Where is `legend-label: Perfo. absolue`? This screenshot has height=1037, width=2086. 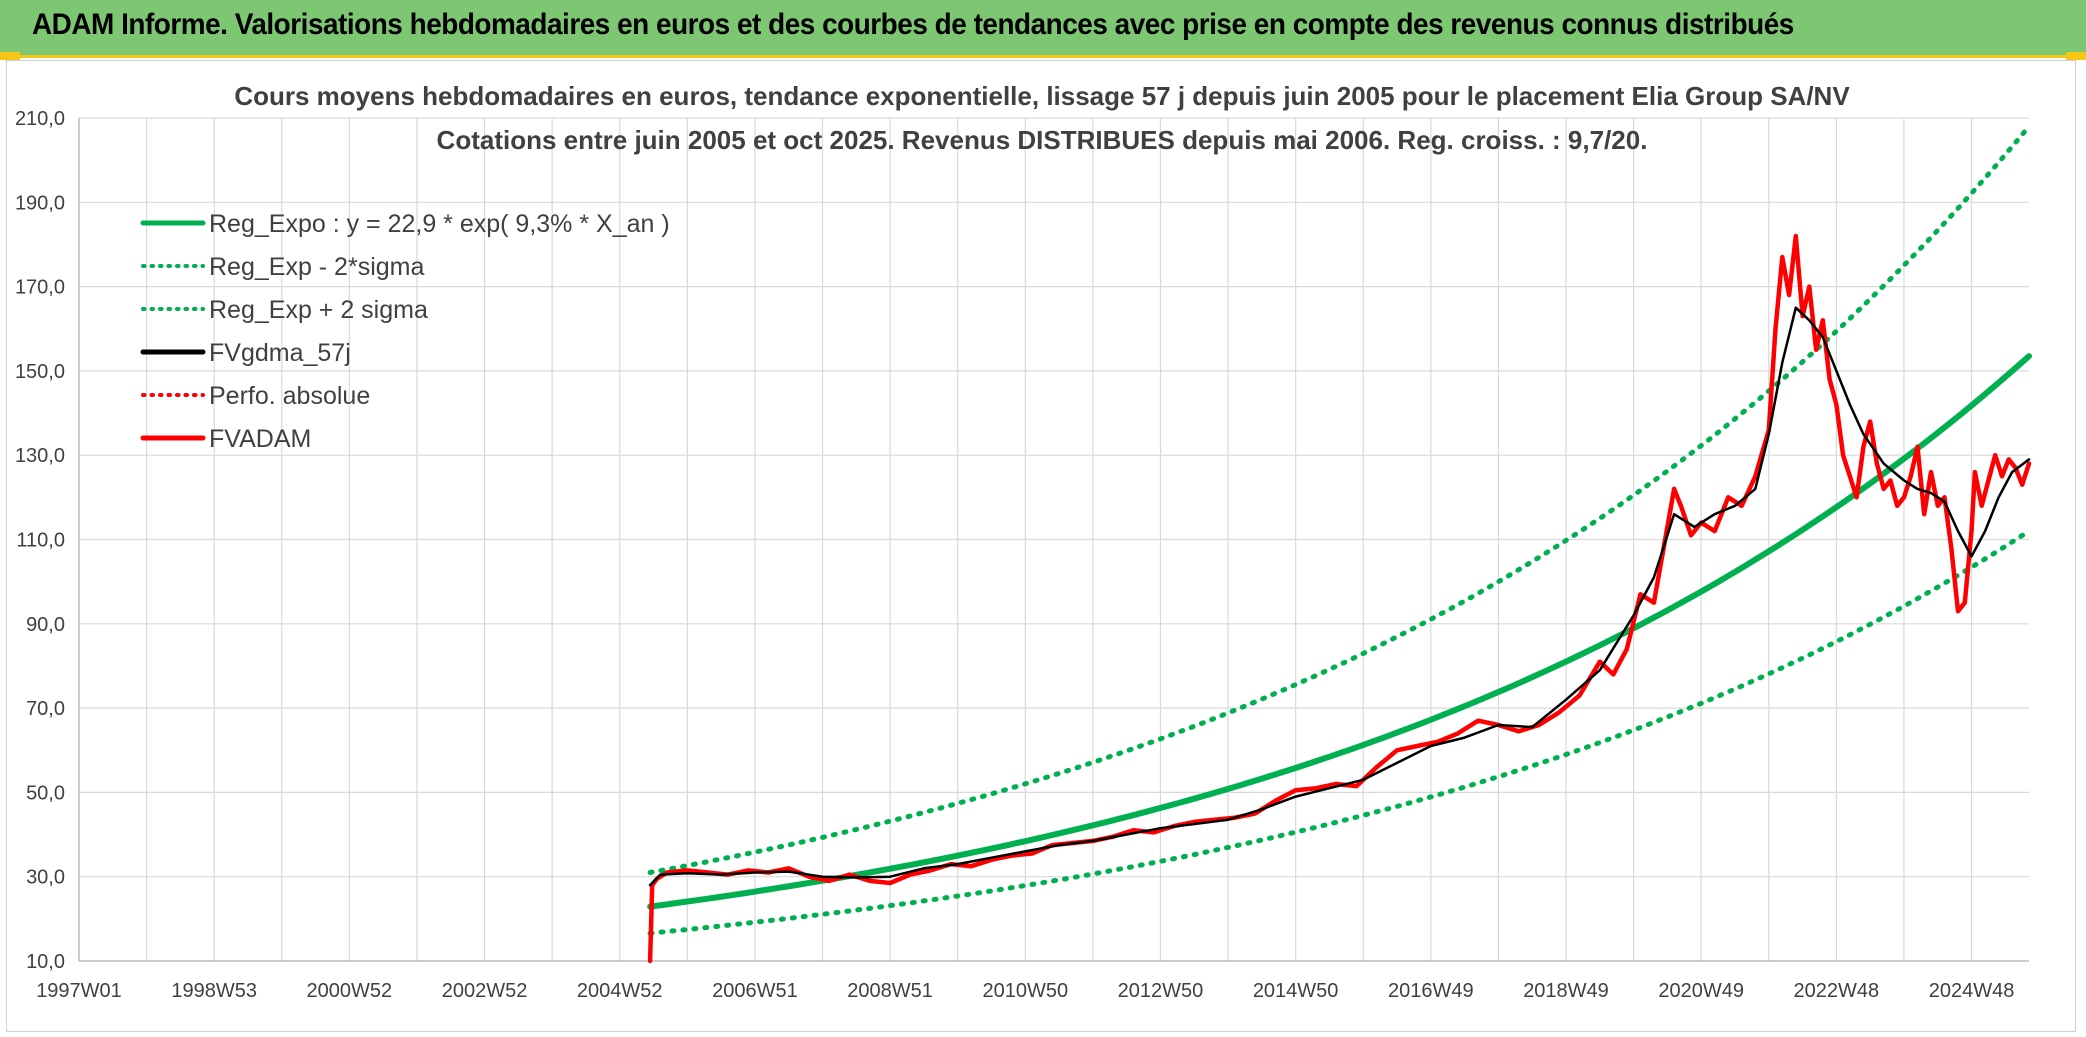 legend-label: Perfo. absolue is located at coordinates (289, 396).